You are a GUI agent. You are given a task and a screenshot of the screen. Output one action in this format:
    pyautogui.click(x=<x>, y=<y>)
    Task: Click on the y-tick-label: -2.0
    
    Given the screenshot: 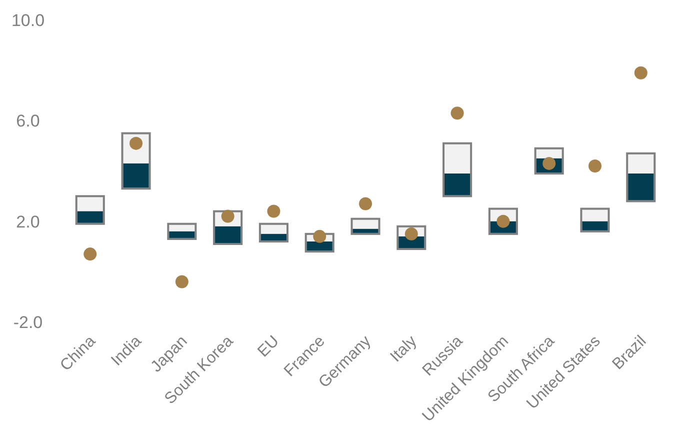 What is the action you would take?
    pyautogui.click(x=28, y=322)
    